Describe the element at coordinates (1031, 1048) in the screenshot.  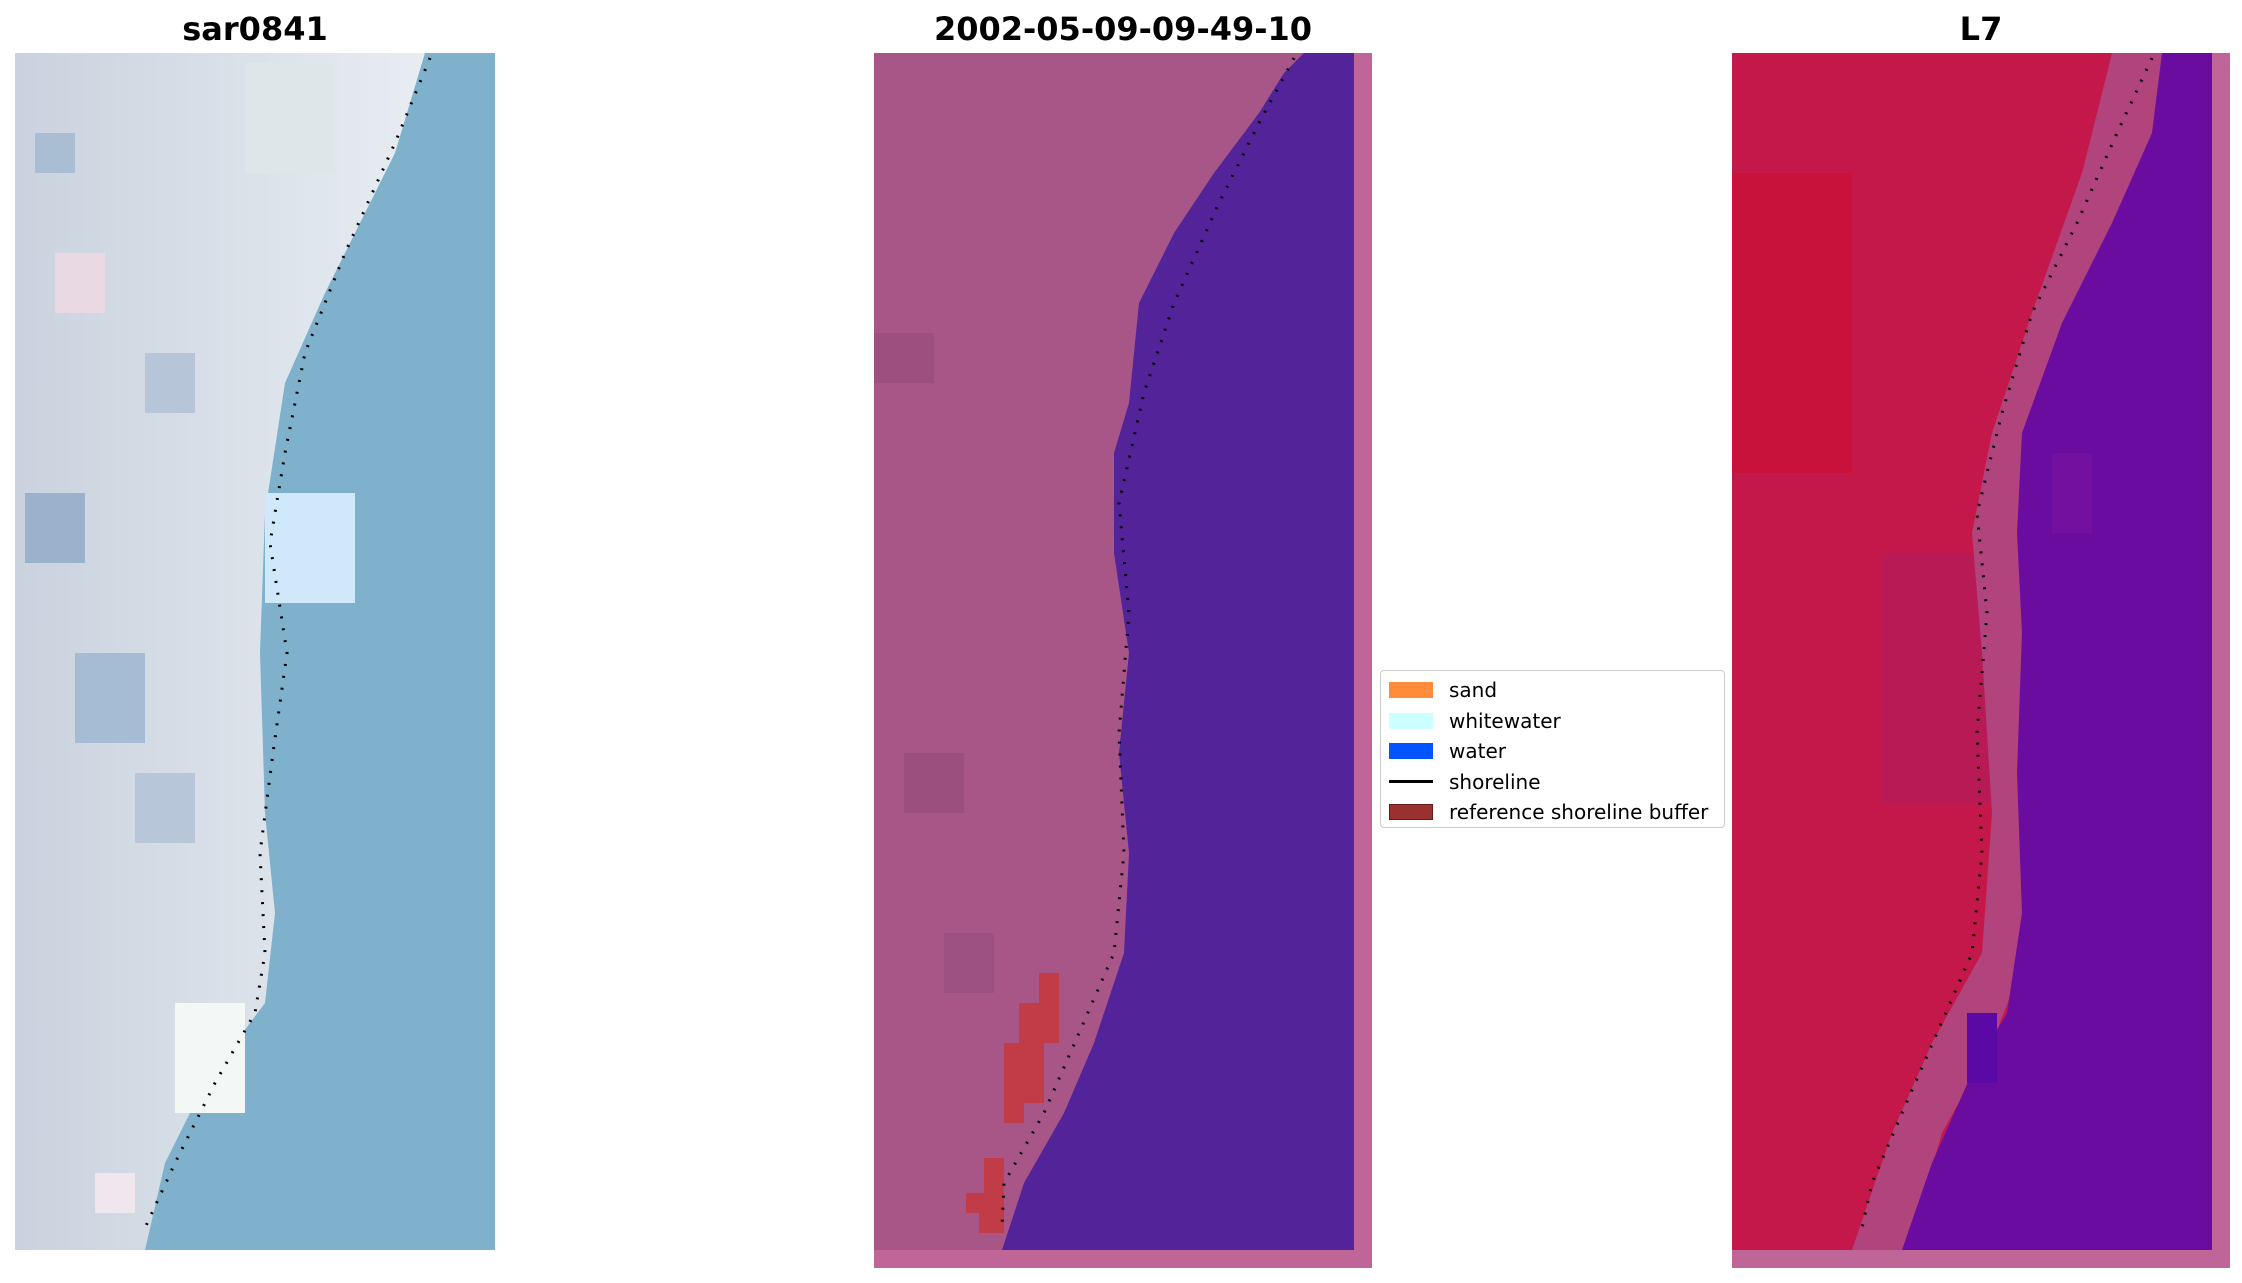
I see `reference-shoreline-buffer` at that location.